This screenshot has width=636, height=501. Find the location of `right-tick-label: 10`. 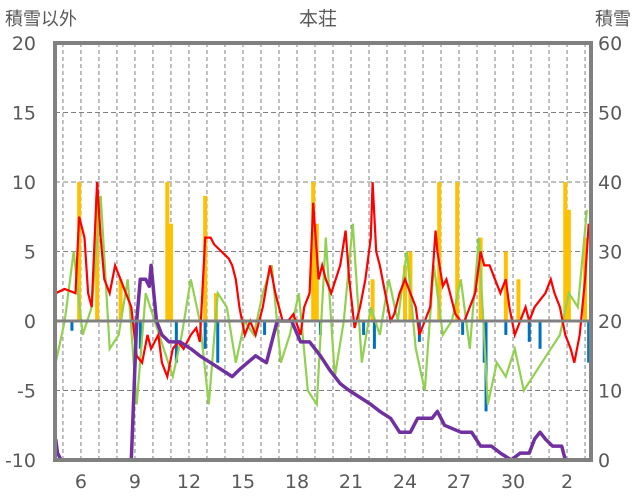

right-tick-label: 10 is located at coordinates (610, 392).